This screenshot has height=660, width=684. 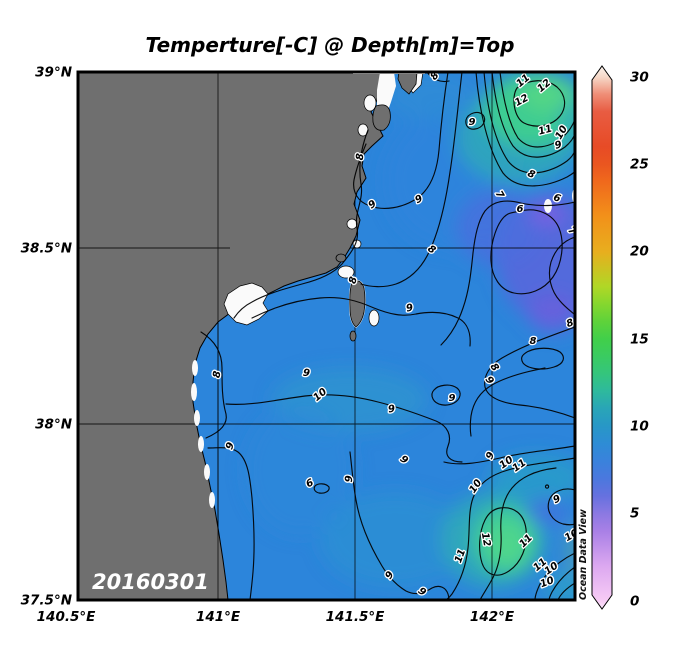 I want to click on contour-label: 11, so click(x=545, y=130).